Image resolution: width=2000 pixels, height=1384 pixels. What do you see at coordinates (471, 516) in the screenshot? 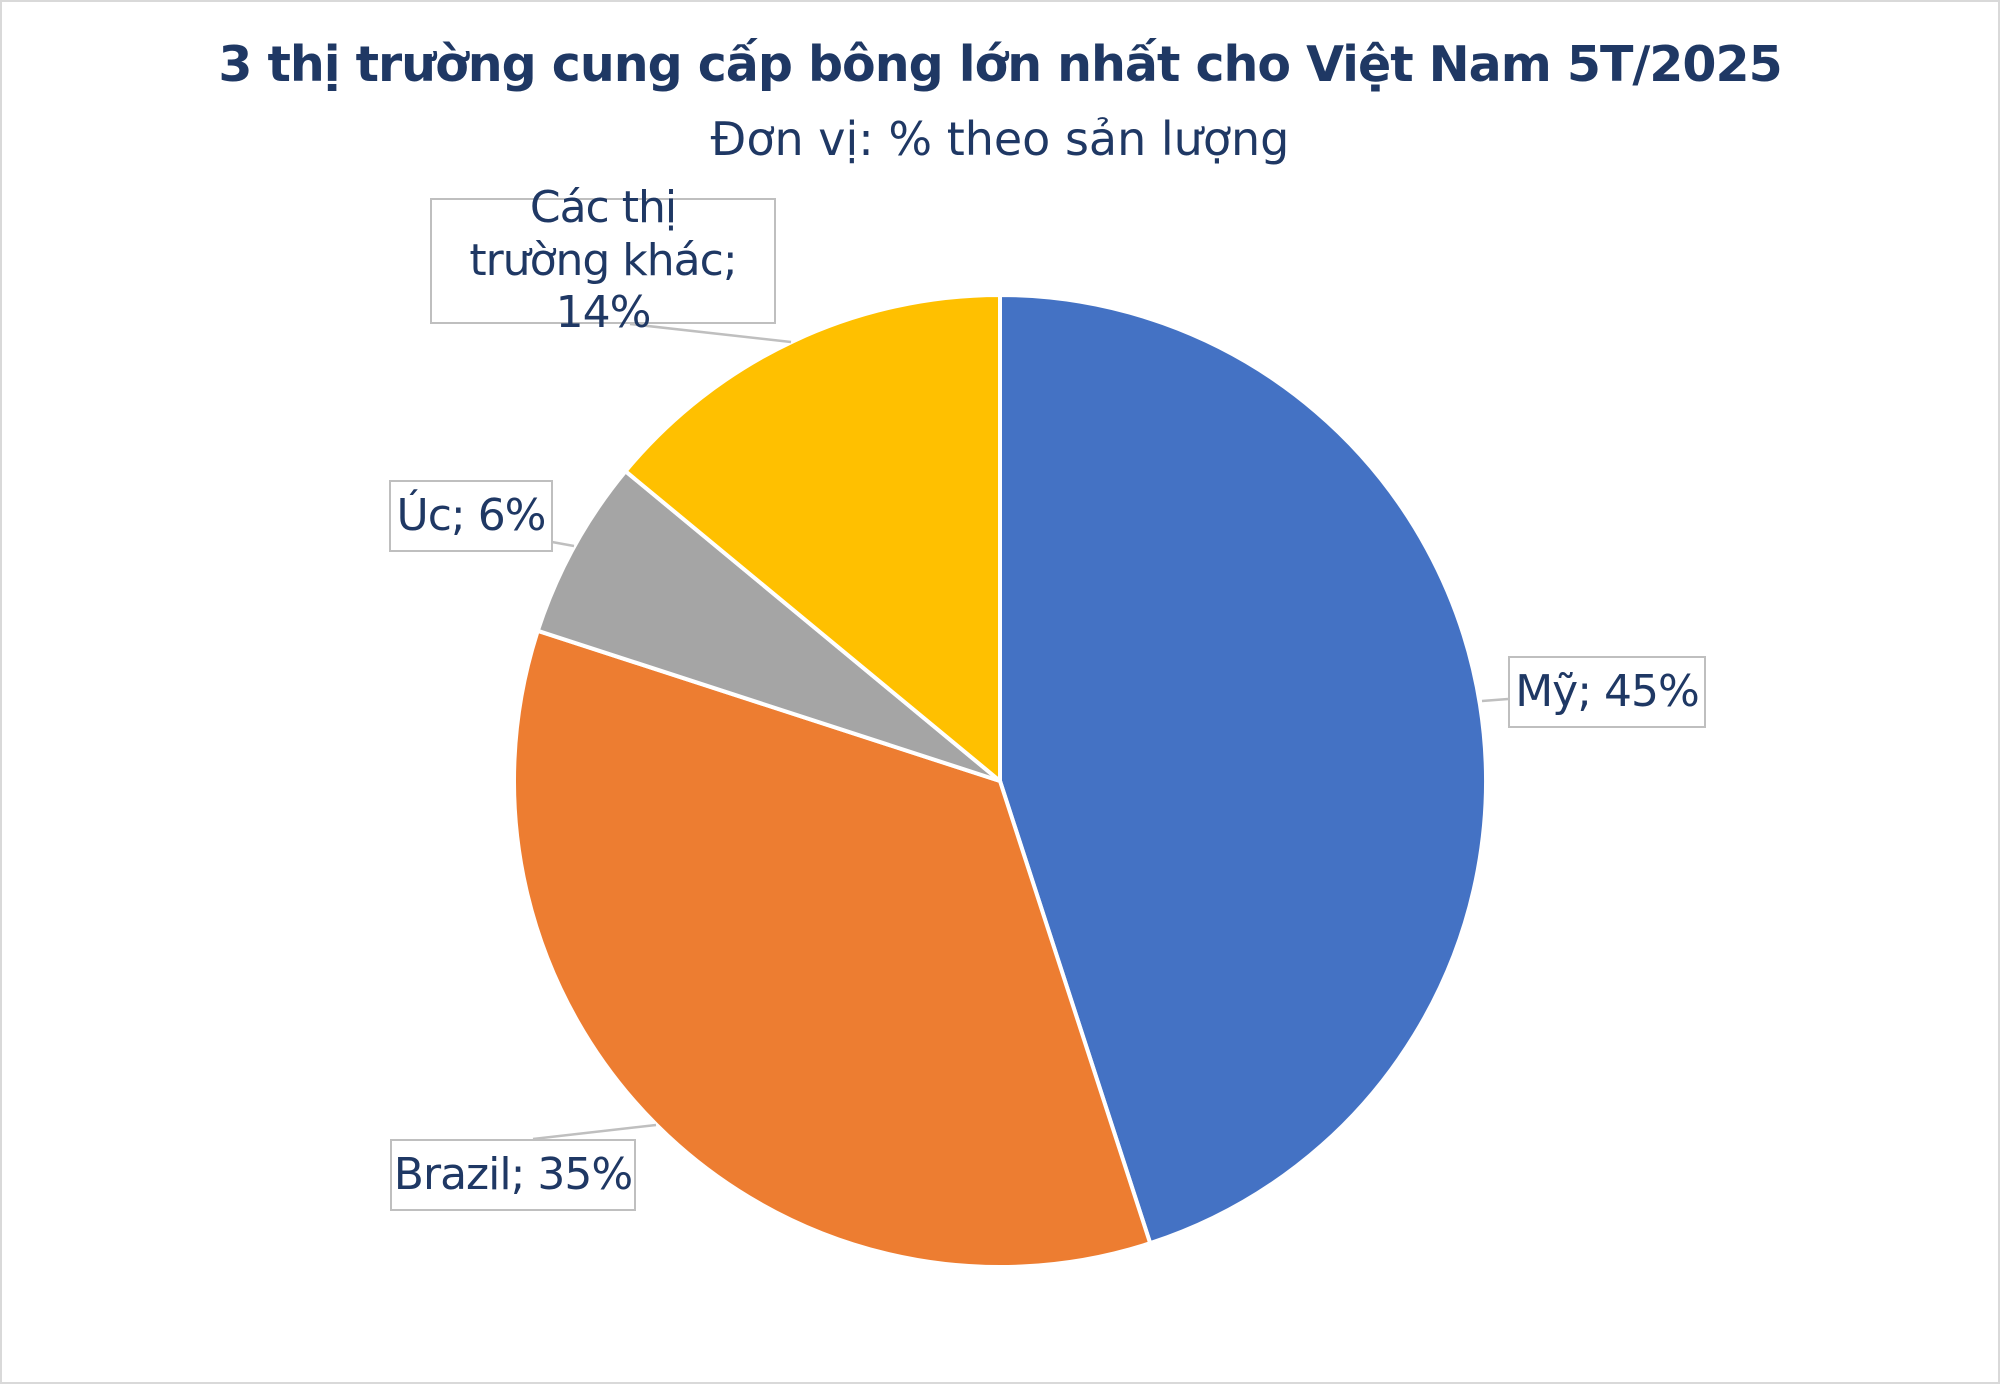
I see `data-label-uc: Úc; 6%` at bounding box center [471, 516].